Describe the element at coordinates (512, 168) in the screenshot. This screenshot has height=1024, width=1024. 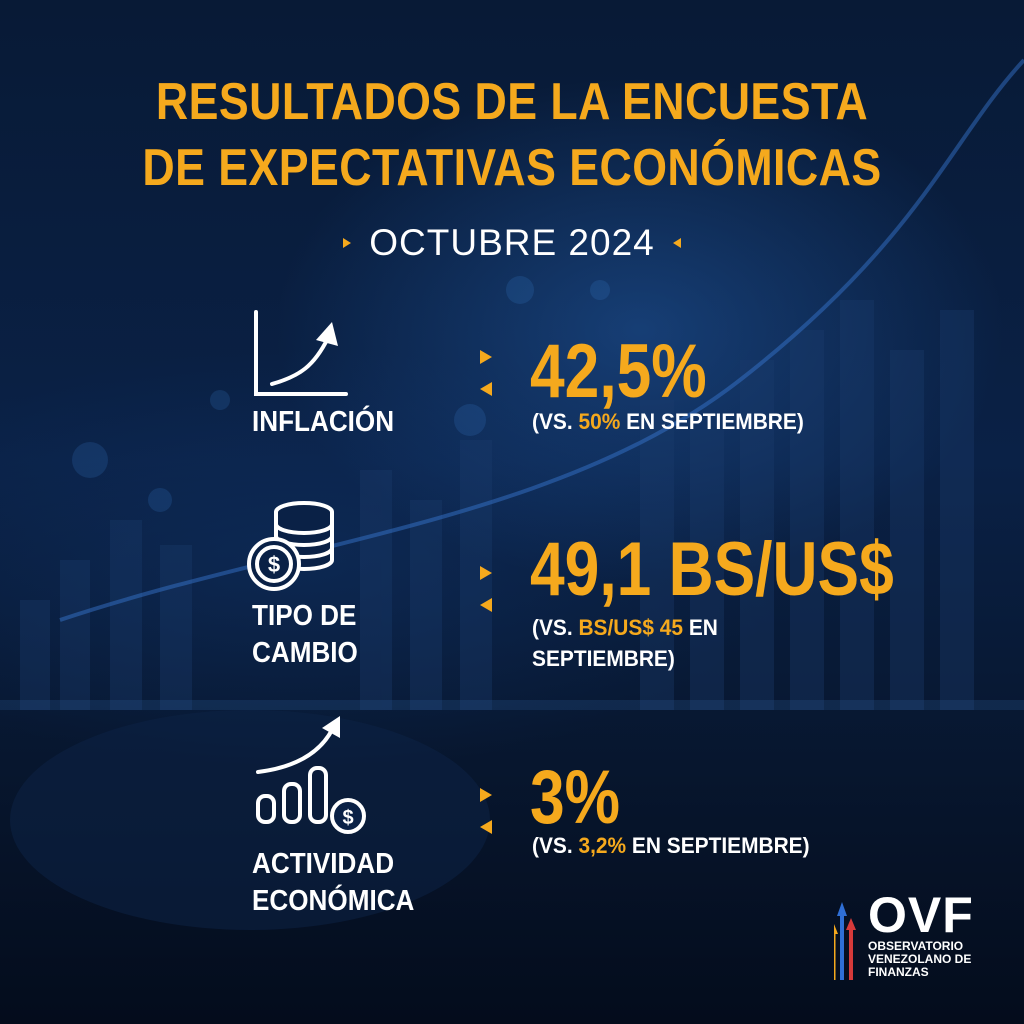
I see `title-line-2: DE EXPECTATIVAS ECONÓMICAS` at that location.